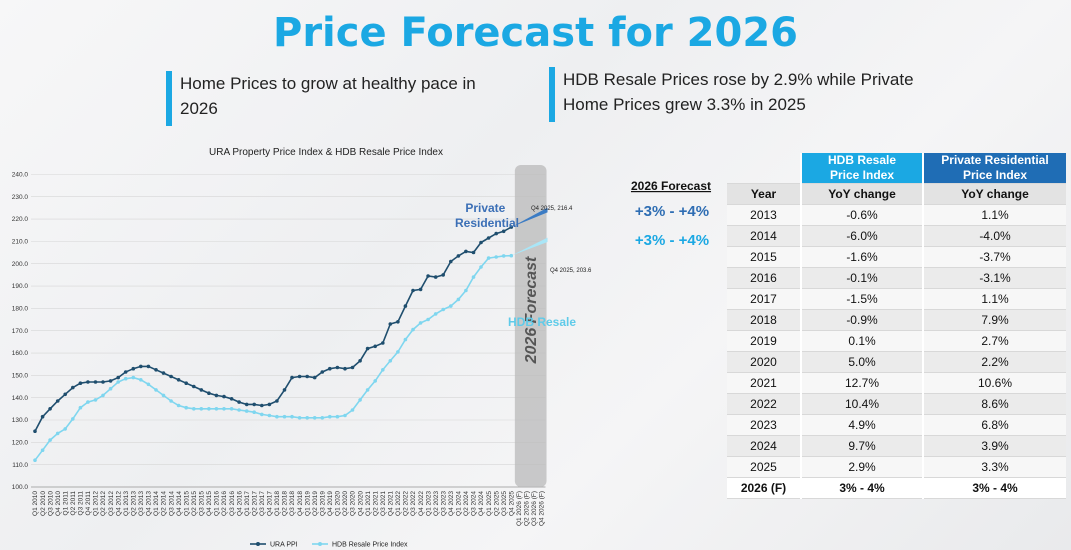  What do you see at coordinates (764, 236) in the screenshot?
I see `year-cell: 2014` at bounding box center [764, 236].